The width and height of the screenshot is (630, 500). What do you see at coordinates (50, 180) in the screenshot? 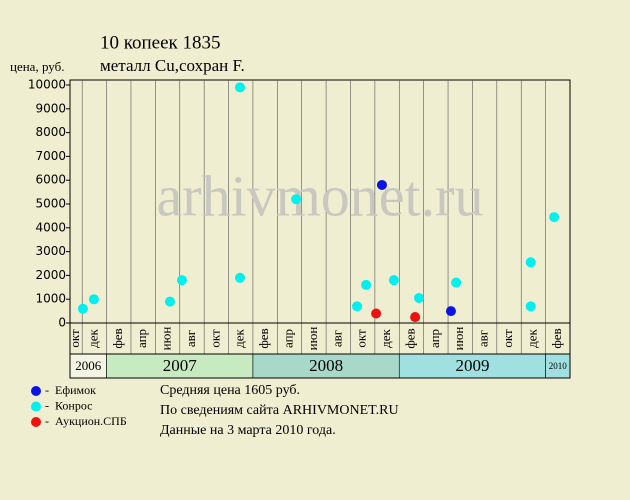
I see `y-tick-label: 6000` at bounding box center [50, 180].